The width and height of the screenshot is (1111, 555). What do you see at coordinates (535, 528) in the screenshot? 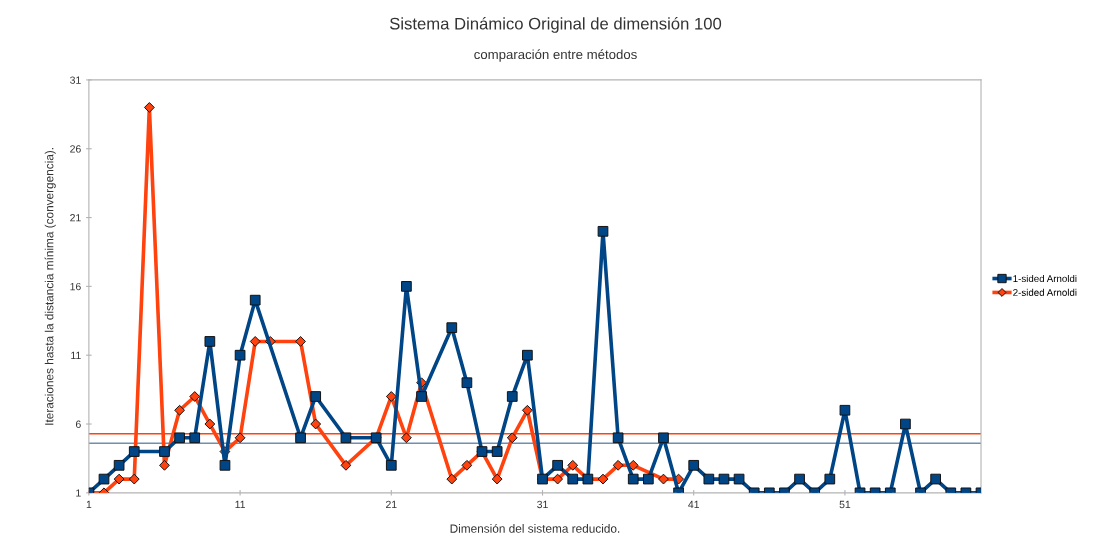
I see `x-axis-title: Dimensión del sistema reducido.` at bounding box center [535, 528].